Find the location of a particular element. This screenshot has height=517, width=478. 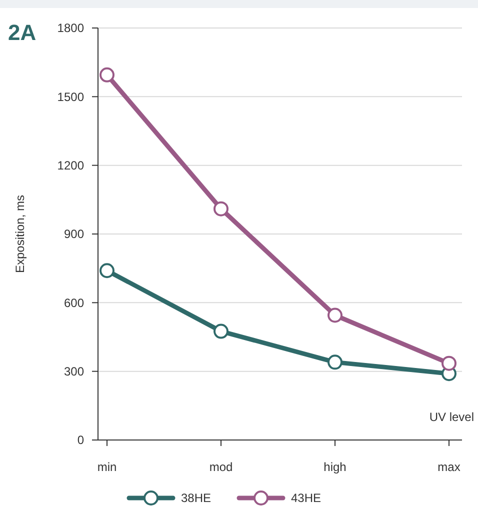

y-tick-label: 600 is located at coordinates (74, 303).